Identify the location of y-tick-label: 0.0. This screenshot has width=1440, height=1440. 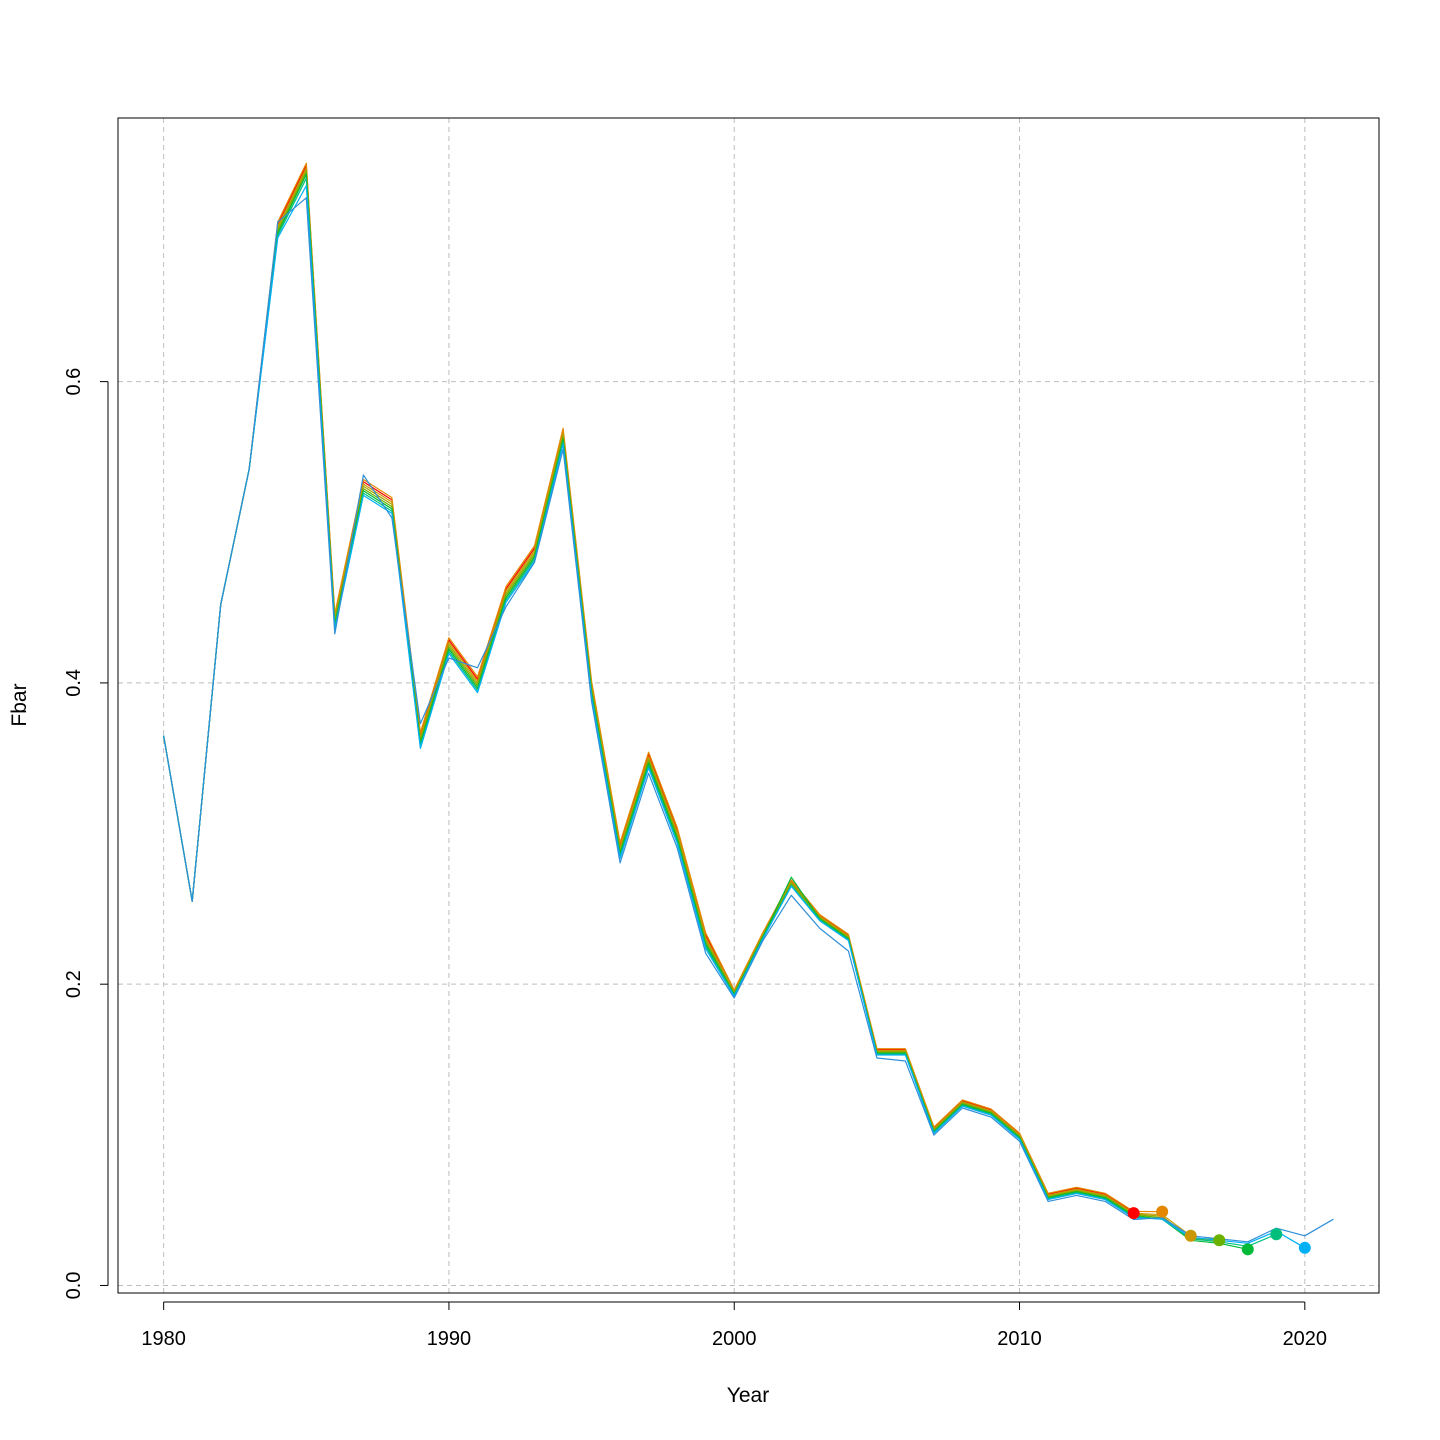
(74, 1286).